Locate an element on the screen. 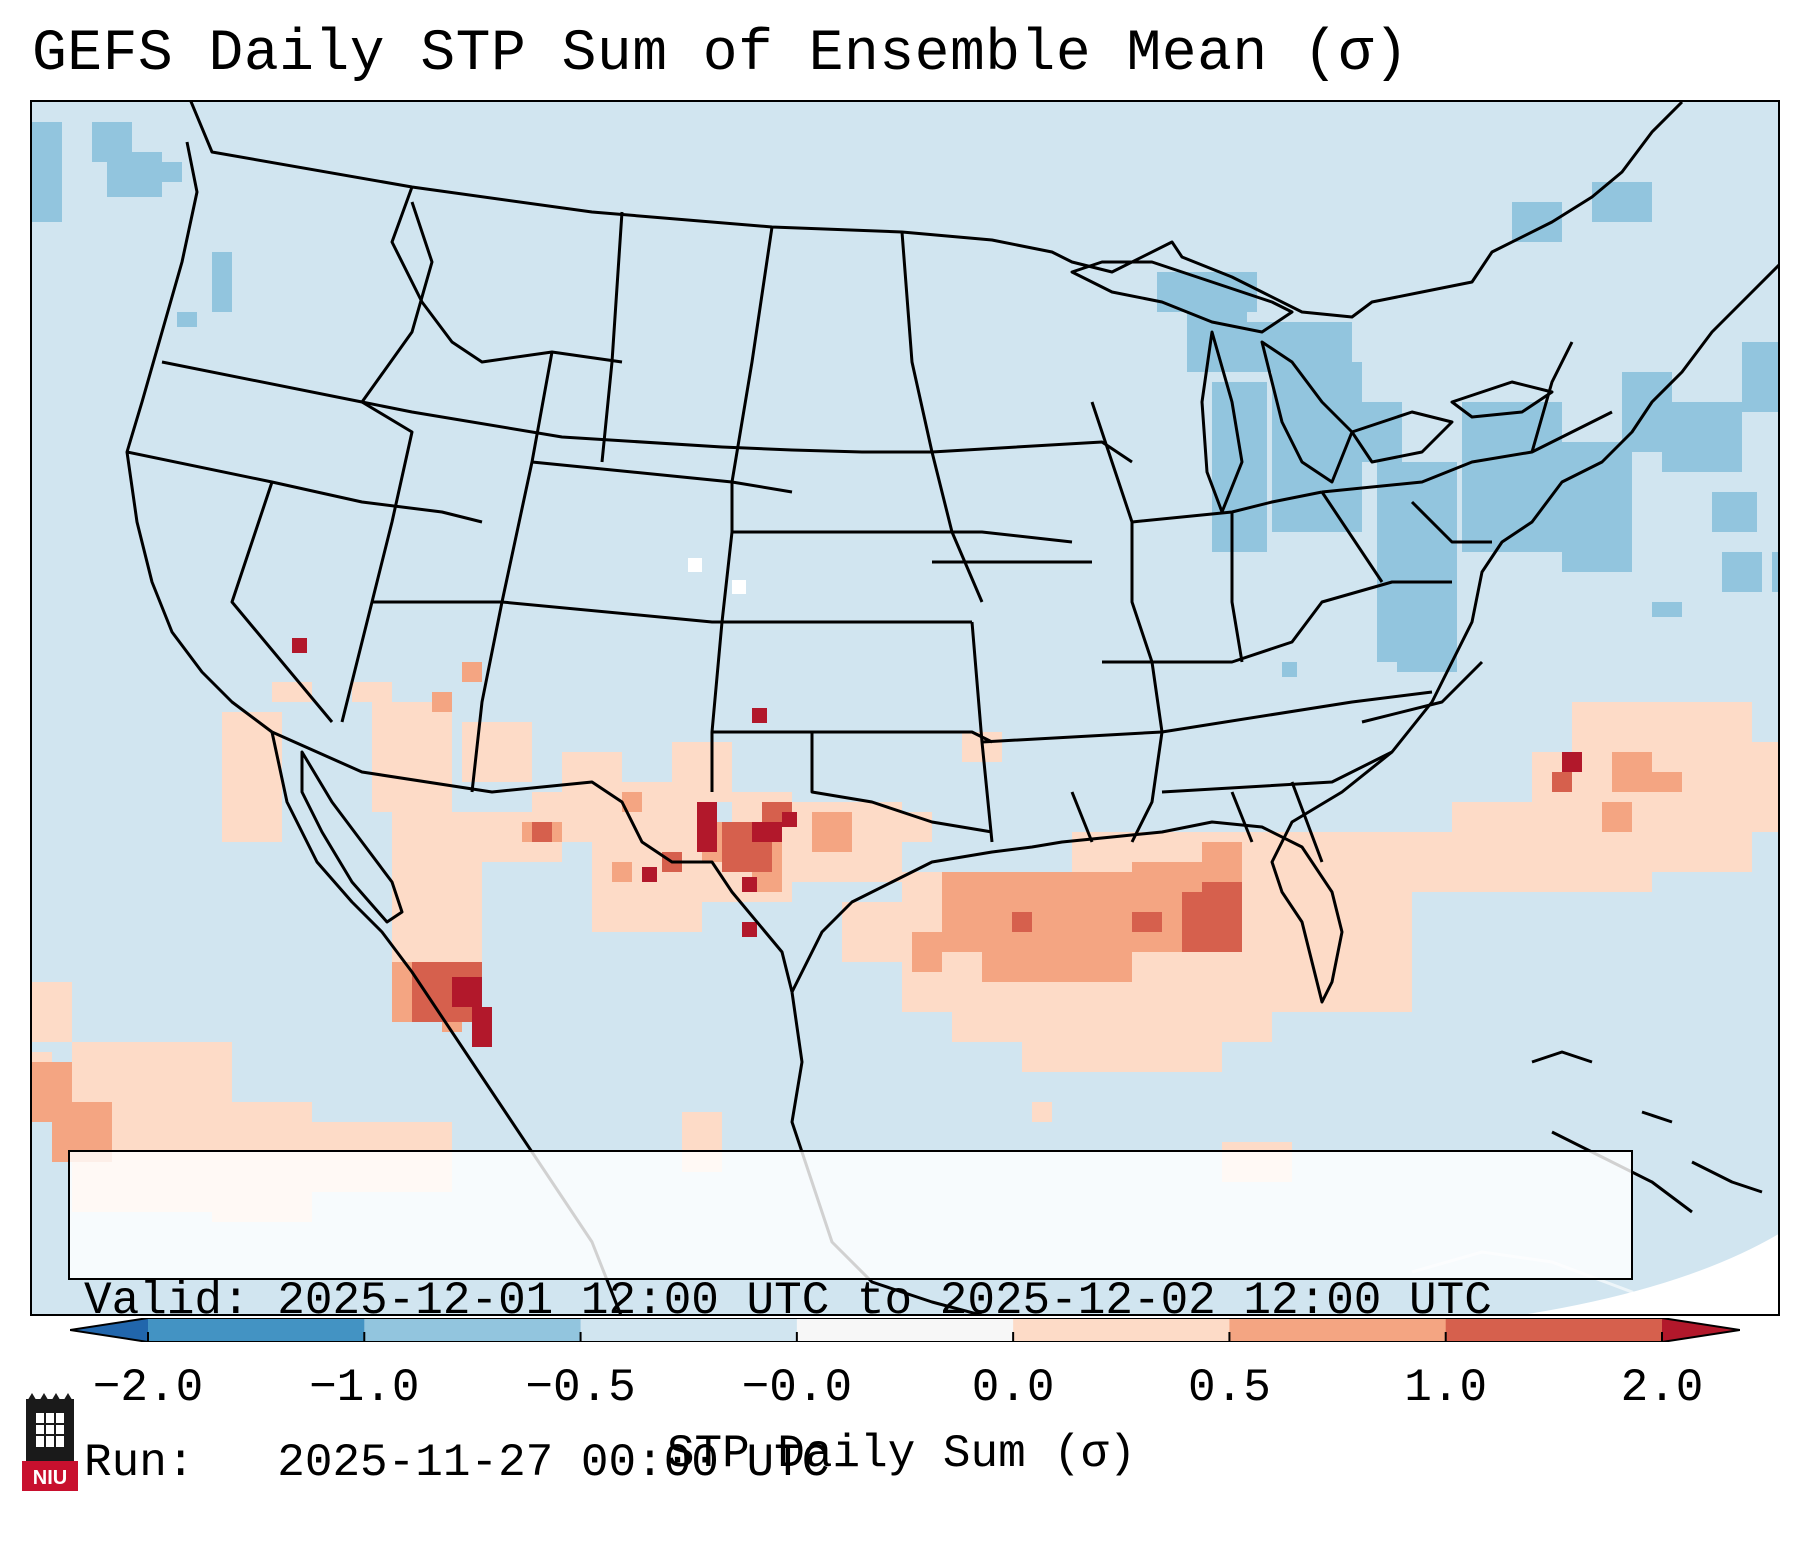  colorbar-tick-label: 2.0 is located at coordinates (1662, 1388).